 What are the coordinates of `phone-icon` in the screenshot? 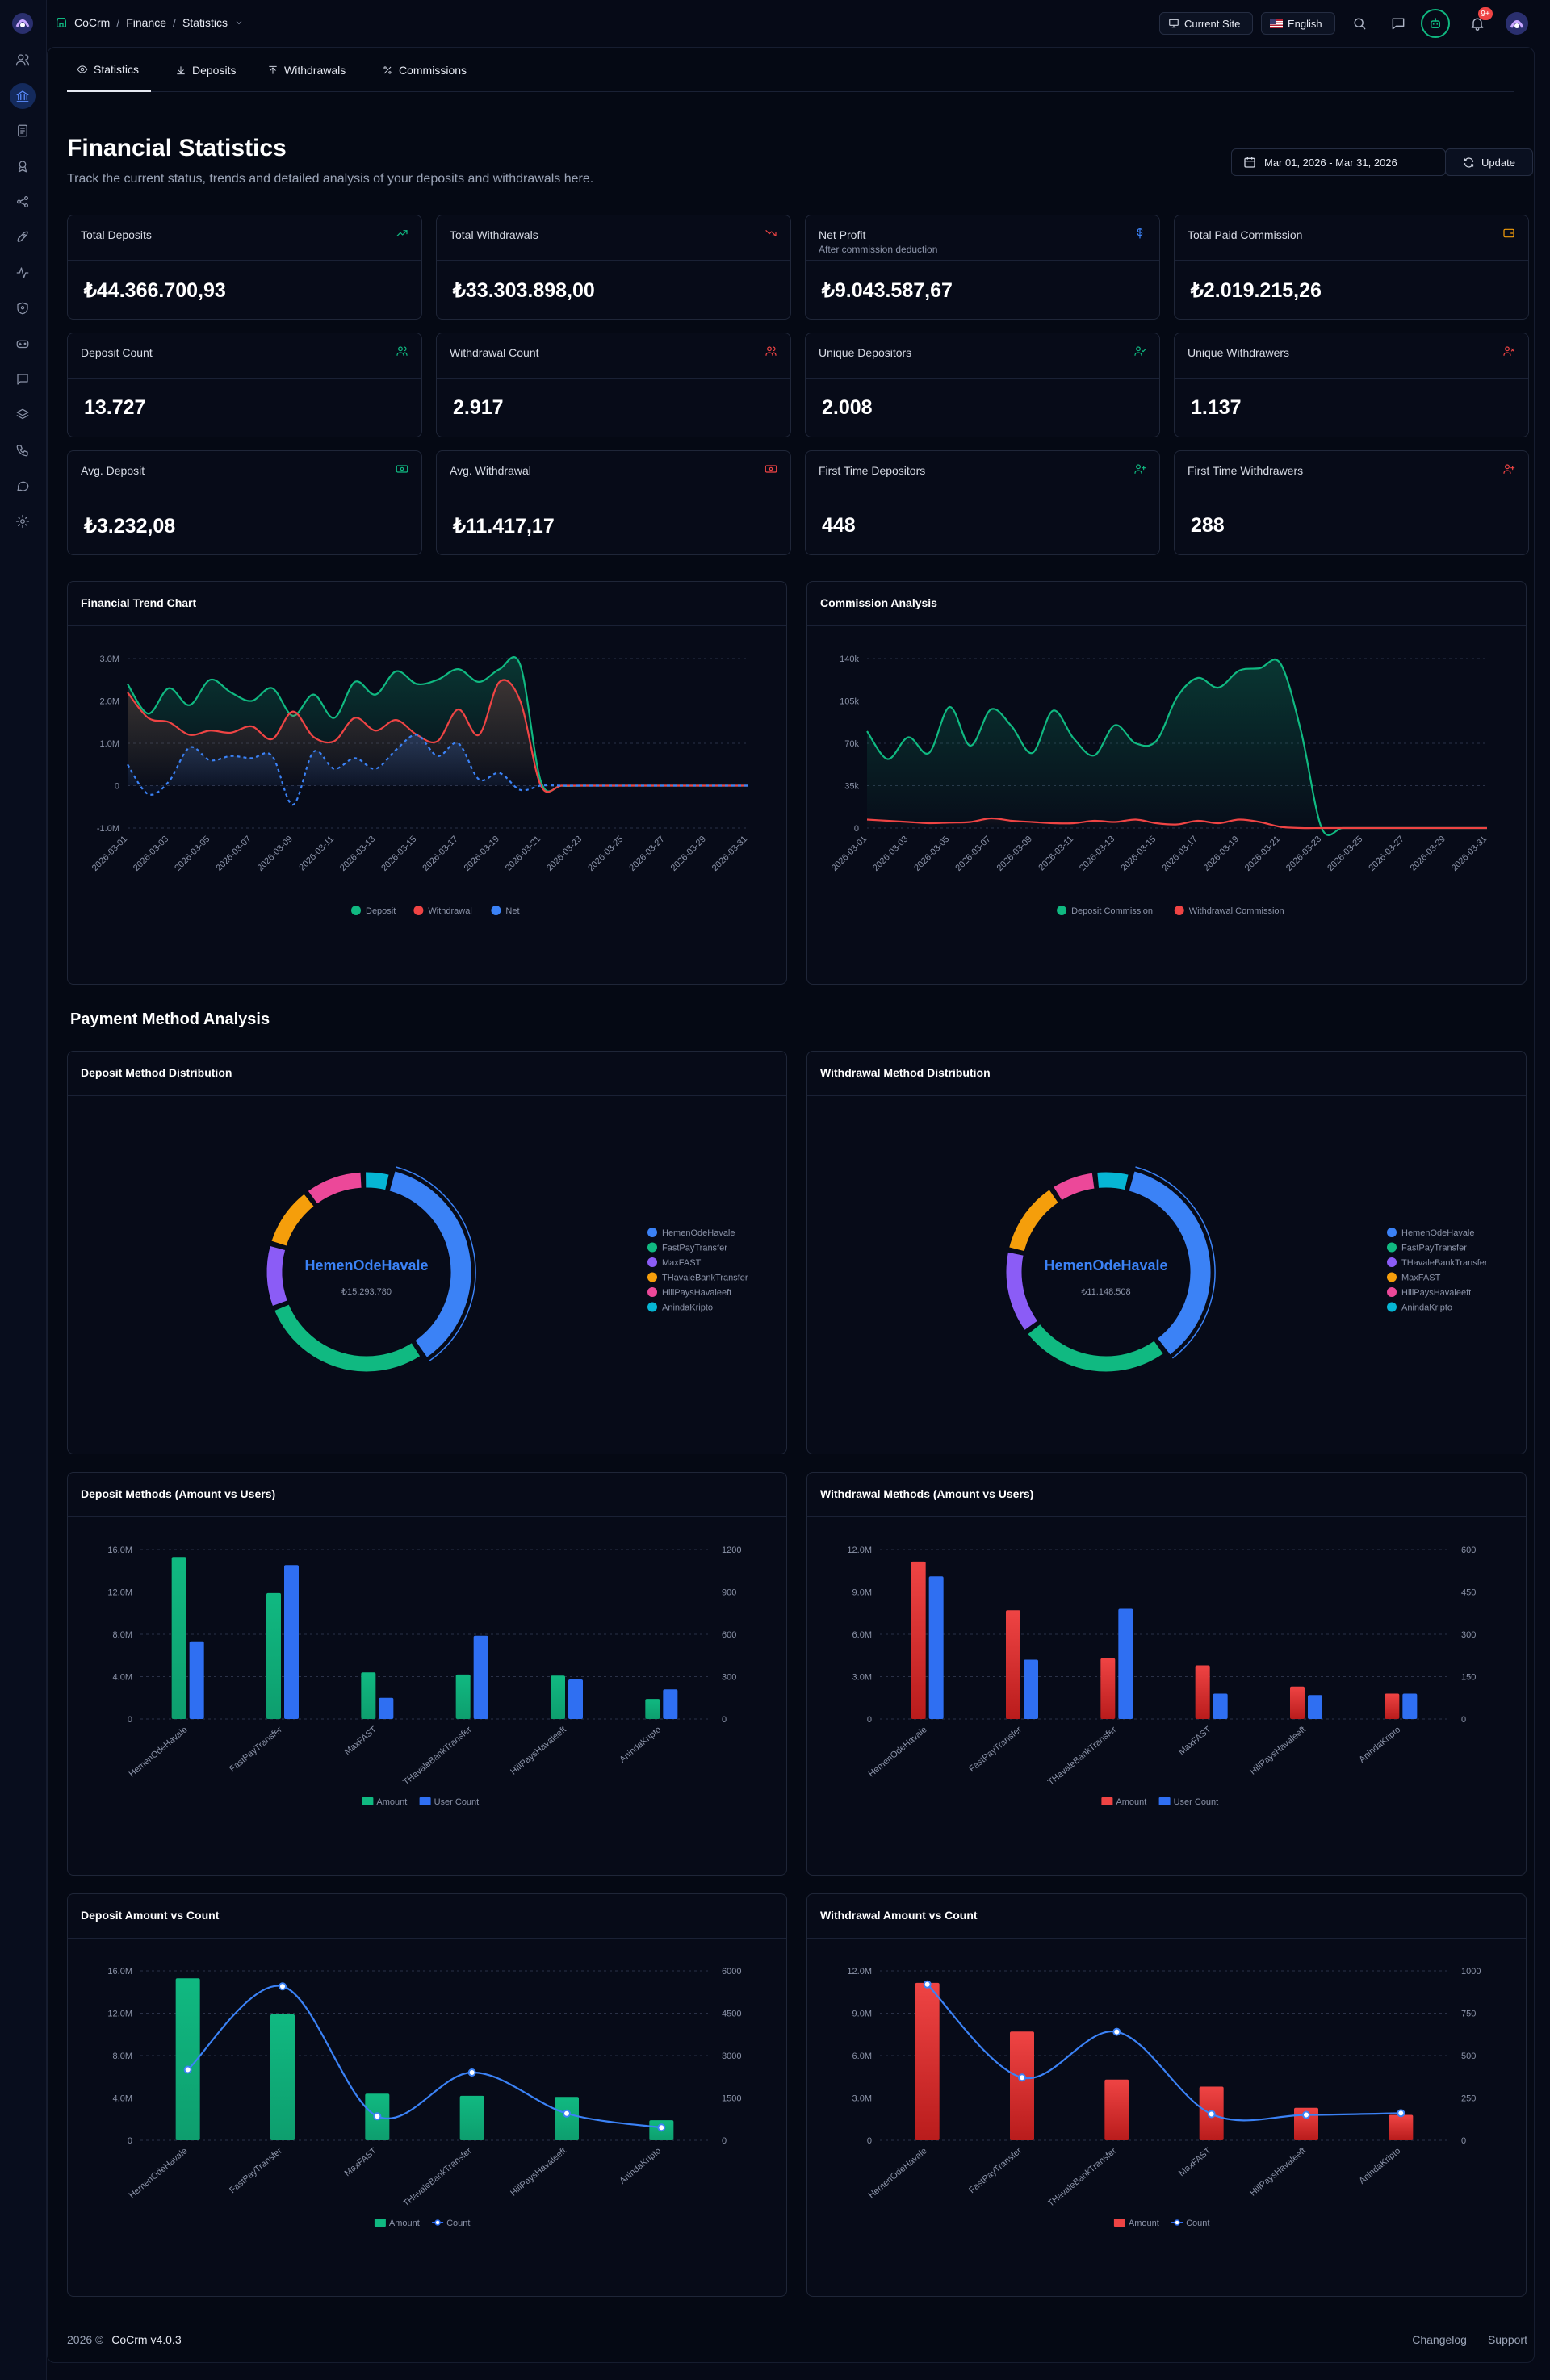 It's located at (22, 450).